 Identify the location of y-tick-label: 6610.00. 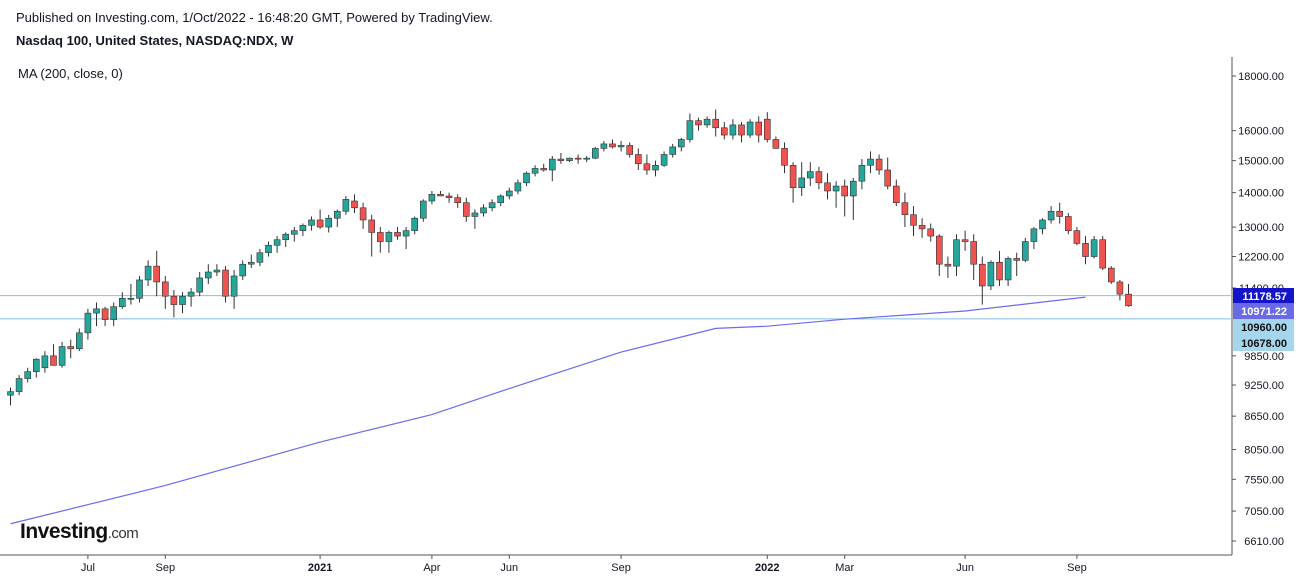
(1264, 542).